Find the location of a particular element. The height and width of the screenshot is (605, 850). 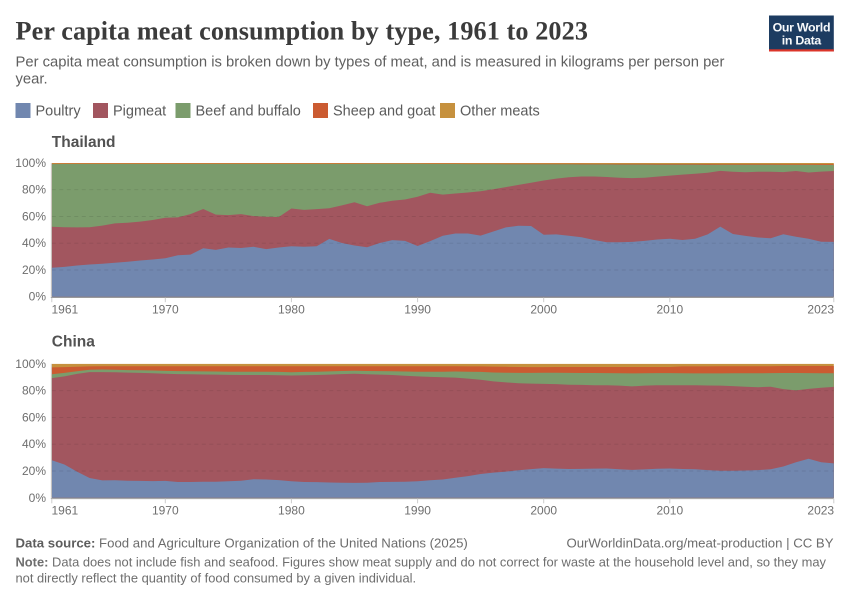

svg-text: China is located at coordinates (73, 342).